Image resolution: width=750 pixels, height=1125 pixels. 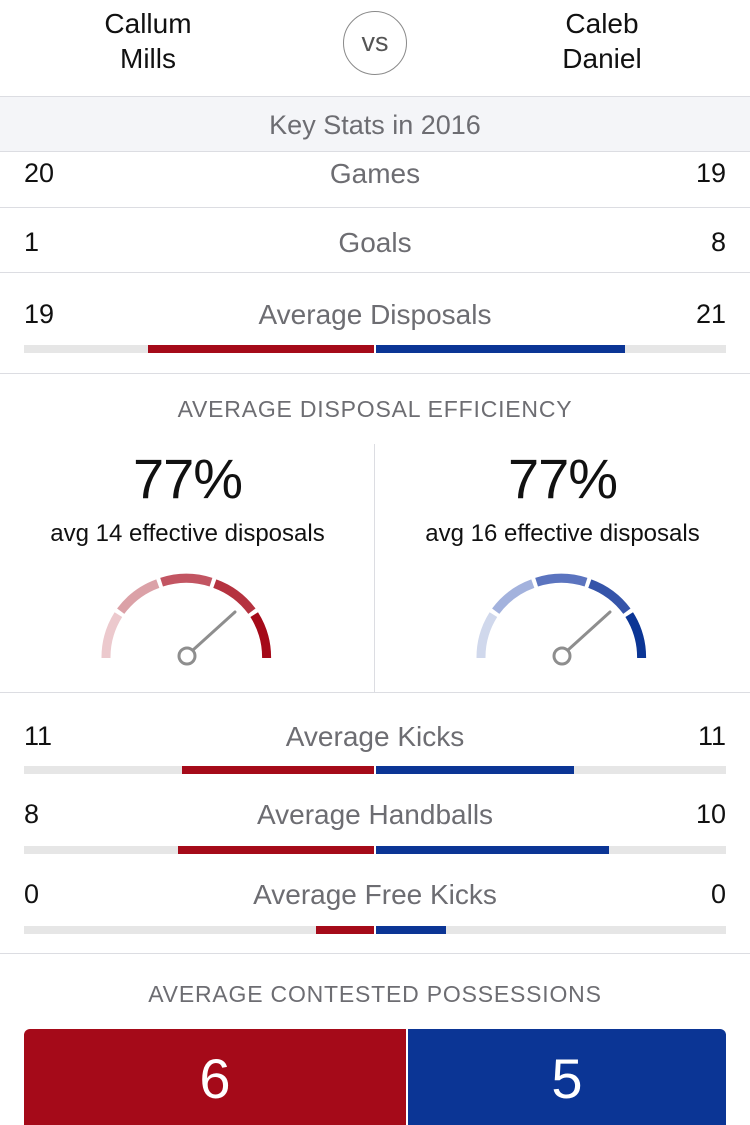 What do you see at coordinates (718, 894) in the screenshot?
I see `free-kicks-right-value: 0` at bounding box center [718, 894].